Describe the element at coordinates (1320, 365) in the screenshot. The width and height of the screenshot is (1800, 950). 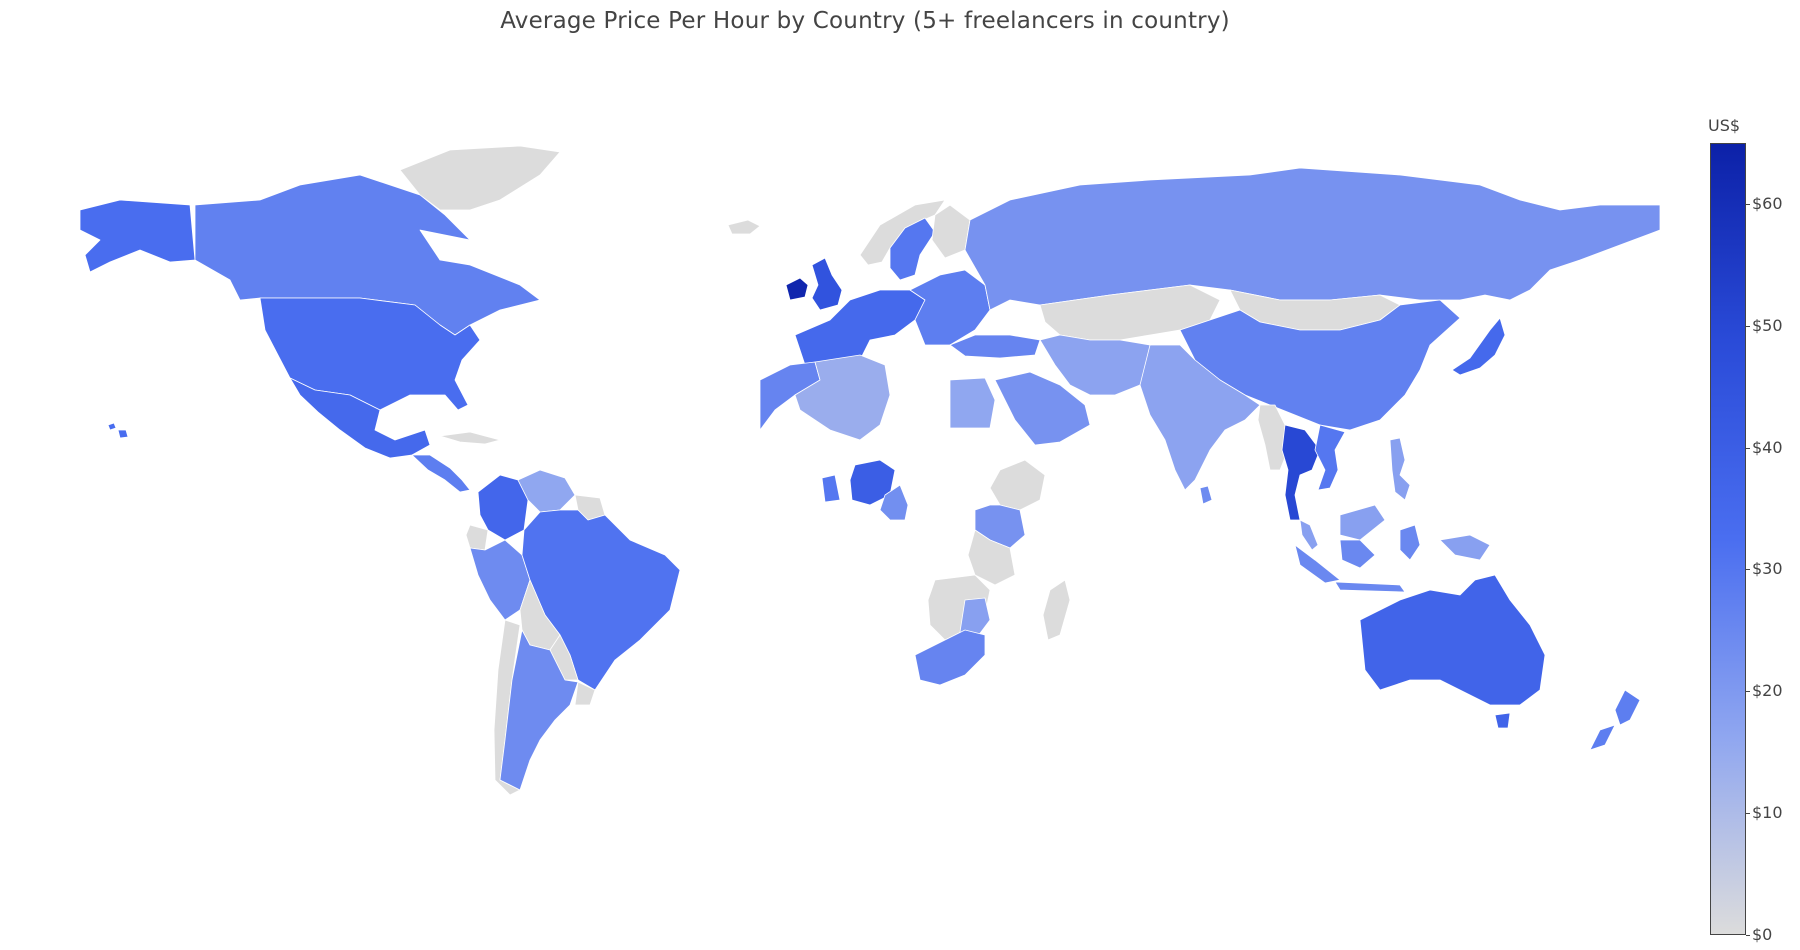
I see `region-china` at that location.